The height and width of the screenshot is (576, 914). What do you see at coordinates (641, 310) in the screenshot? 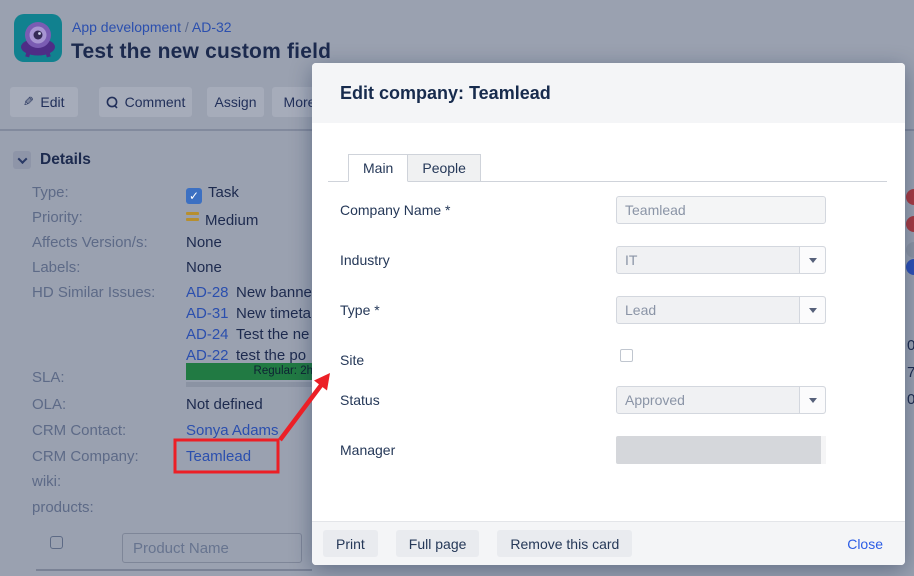
I see `type-select-value: Lead` at bounding box center [641, 310].